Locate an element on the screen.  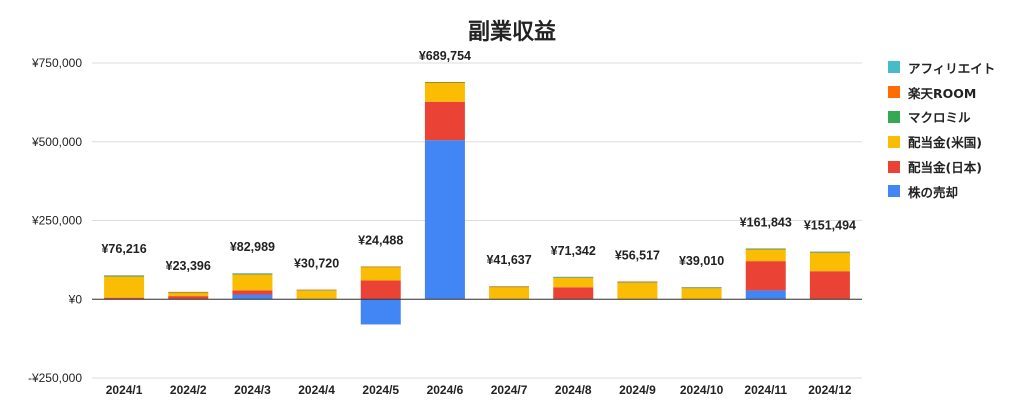
total-data-label: ¥41,637 is located at coordinates (508, 260).